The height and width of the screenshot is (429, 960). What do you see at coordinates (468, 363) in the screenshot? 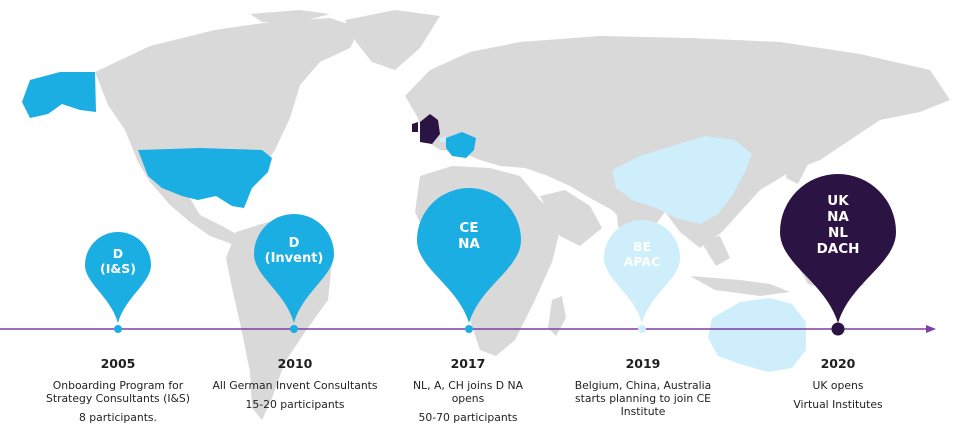
I see `event-year: 2017` at bounding box center [468, 363].